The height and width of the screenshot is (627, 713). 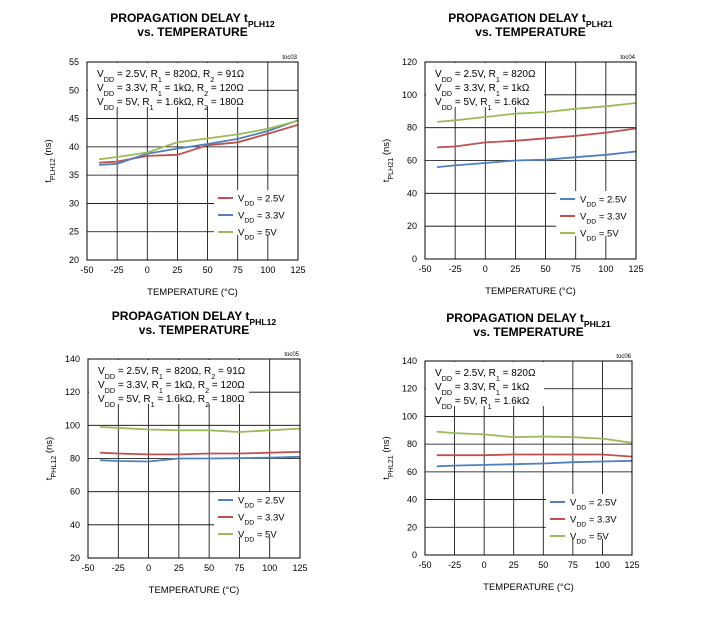 What do you see at coordinates (194, 330) in the screenshot?
I see `chart-title-line2: vs. TEMPERATURE` at bounding box center [194, 330].